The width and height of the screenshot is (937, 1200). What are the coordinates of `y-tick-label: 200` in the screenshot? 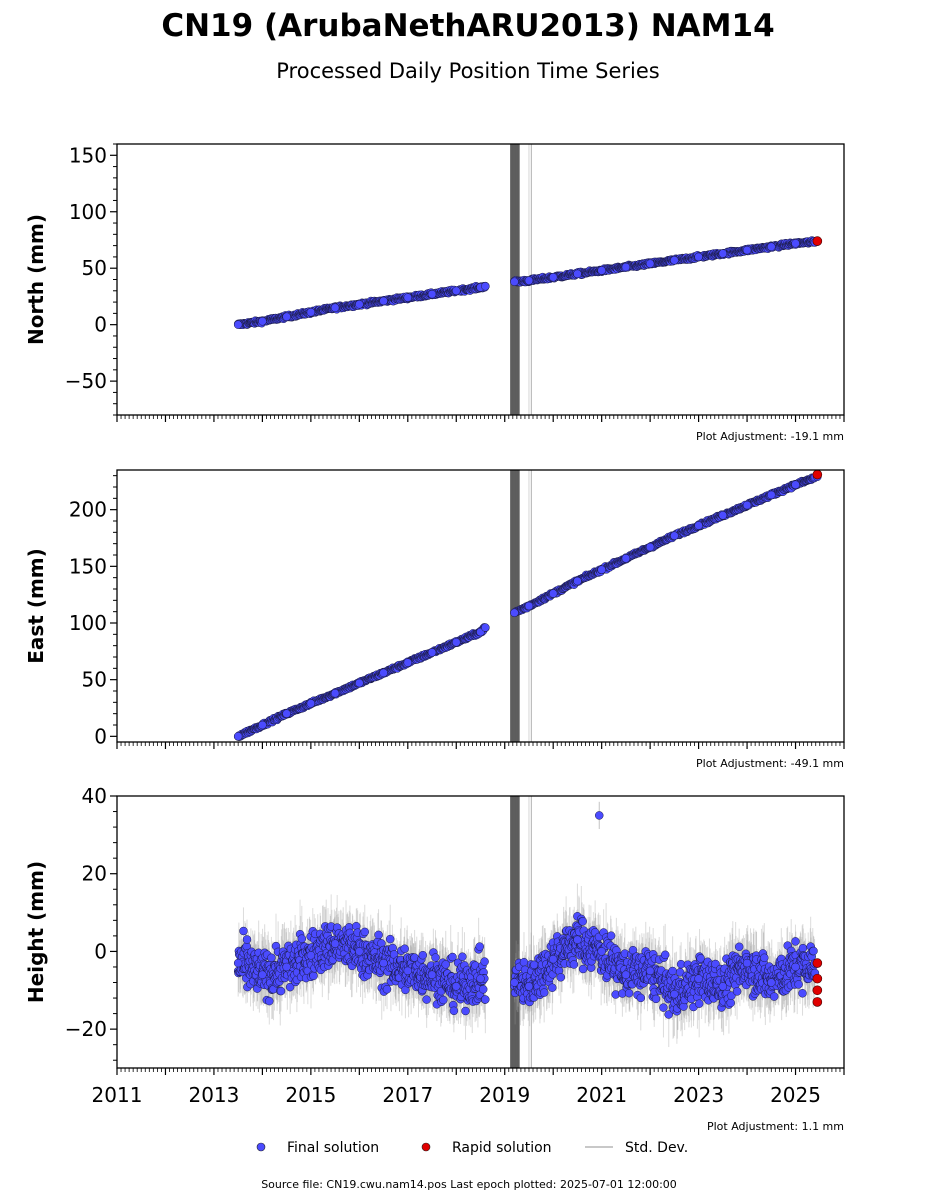 It's located at (88, 510).